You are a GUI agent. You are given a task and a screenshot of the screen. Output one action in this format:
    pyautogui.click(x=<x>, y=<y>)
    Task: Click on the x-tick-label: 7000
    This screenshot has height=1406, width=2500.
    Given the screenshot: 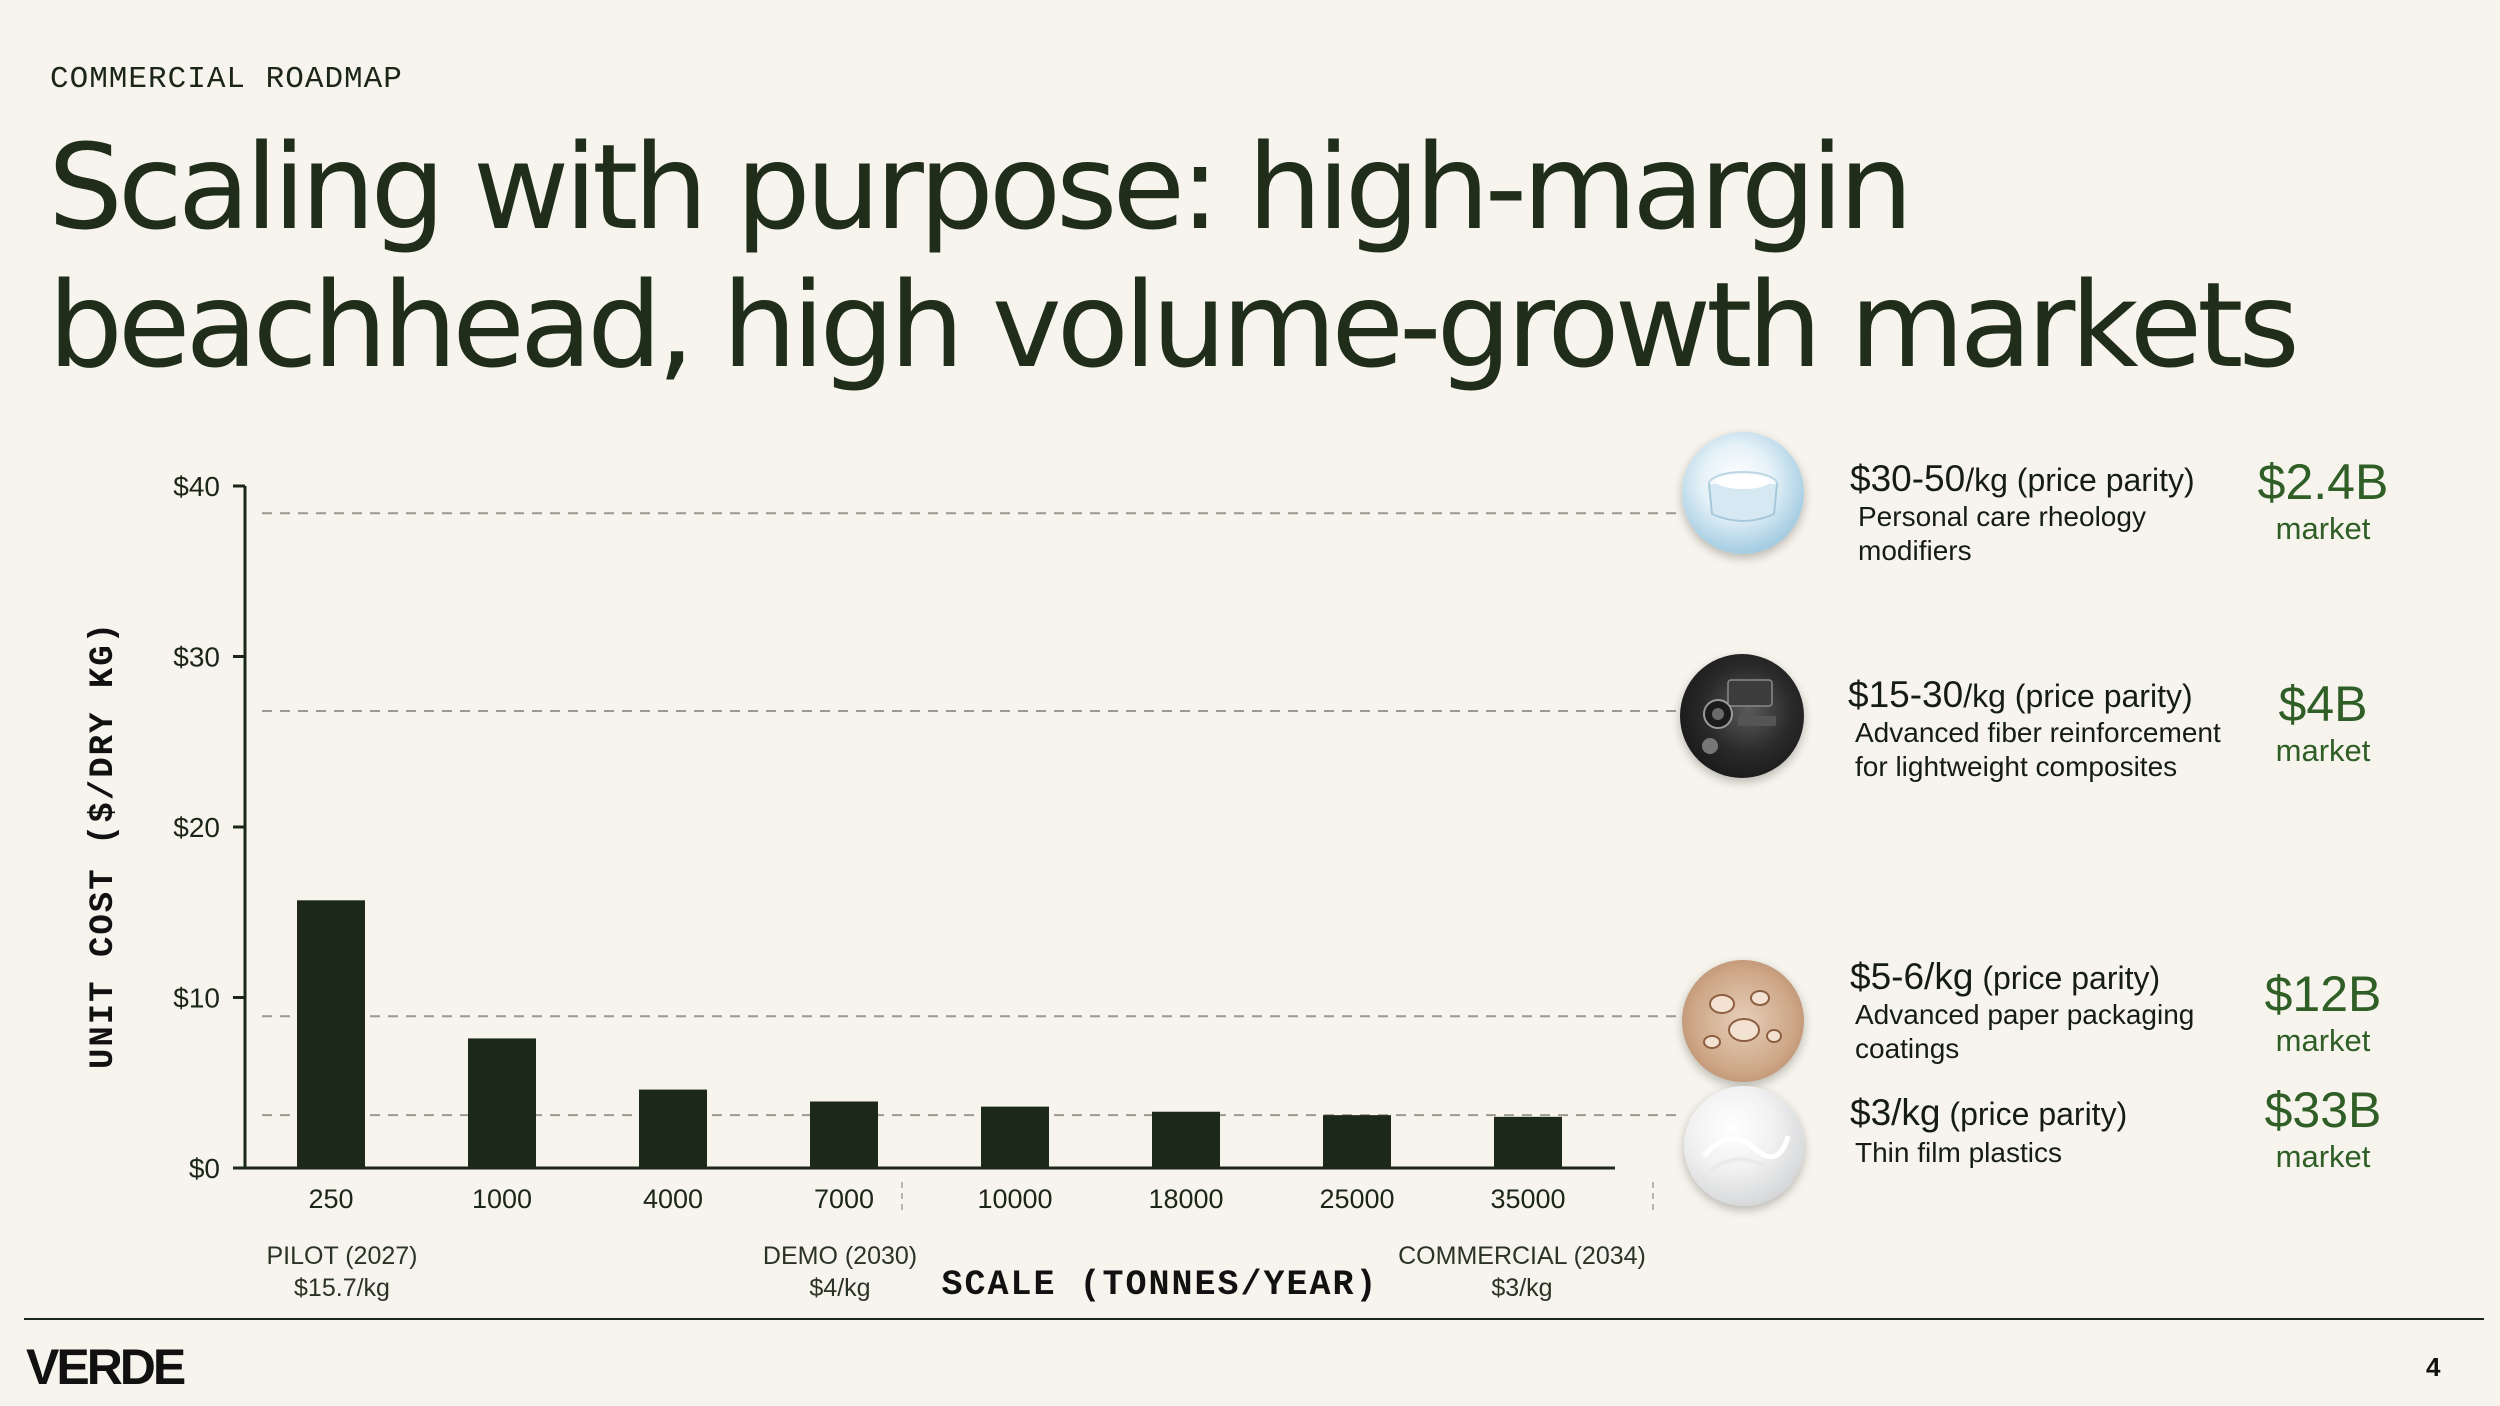 What is the action you would take?
    pyautogui.click(x=844, y=1199)
    